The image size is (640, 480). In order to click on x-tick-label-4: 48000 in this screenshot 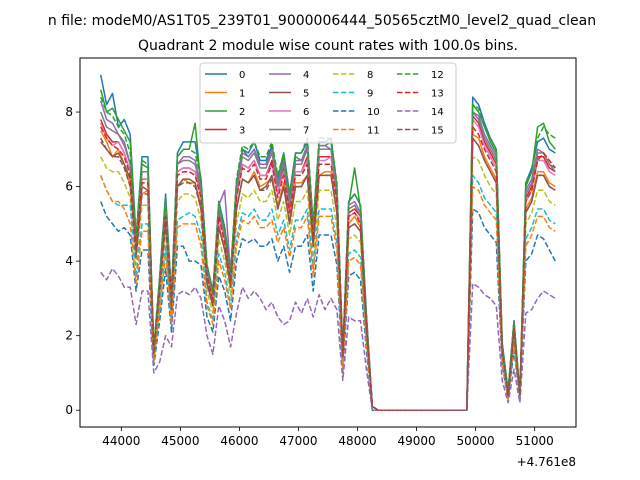, I will do `click(357, 441)`.